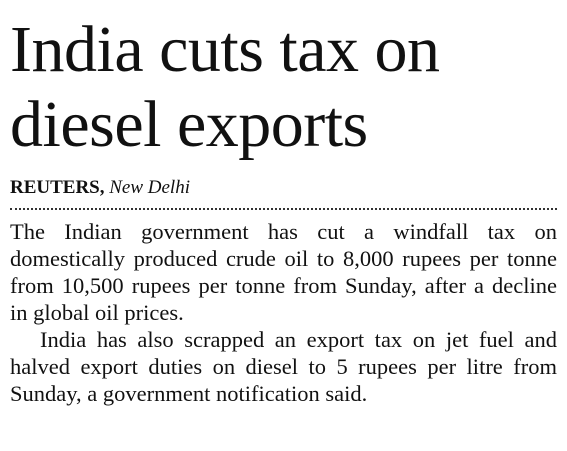  I want to click on agency: REUTERS,, so click(57, 187).